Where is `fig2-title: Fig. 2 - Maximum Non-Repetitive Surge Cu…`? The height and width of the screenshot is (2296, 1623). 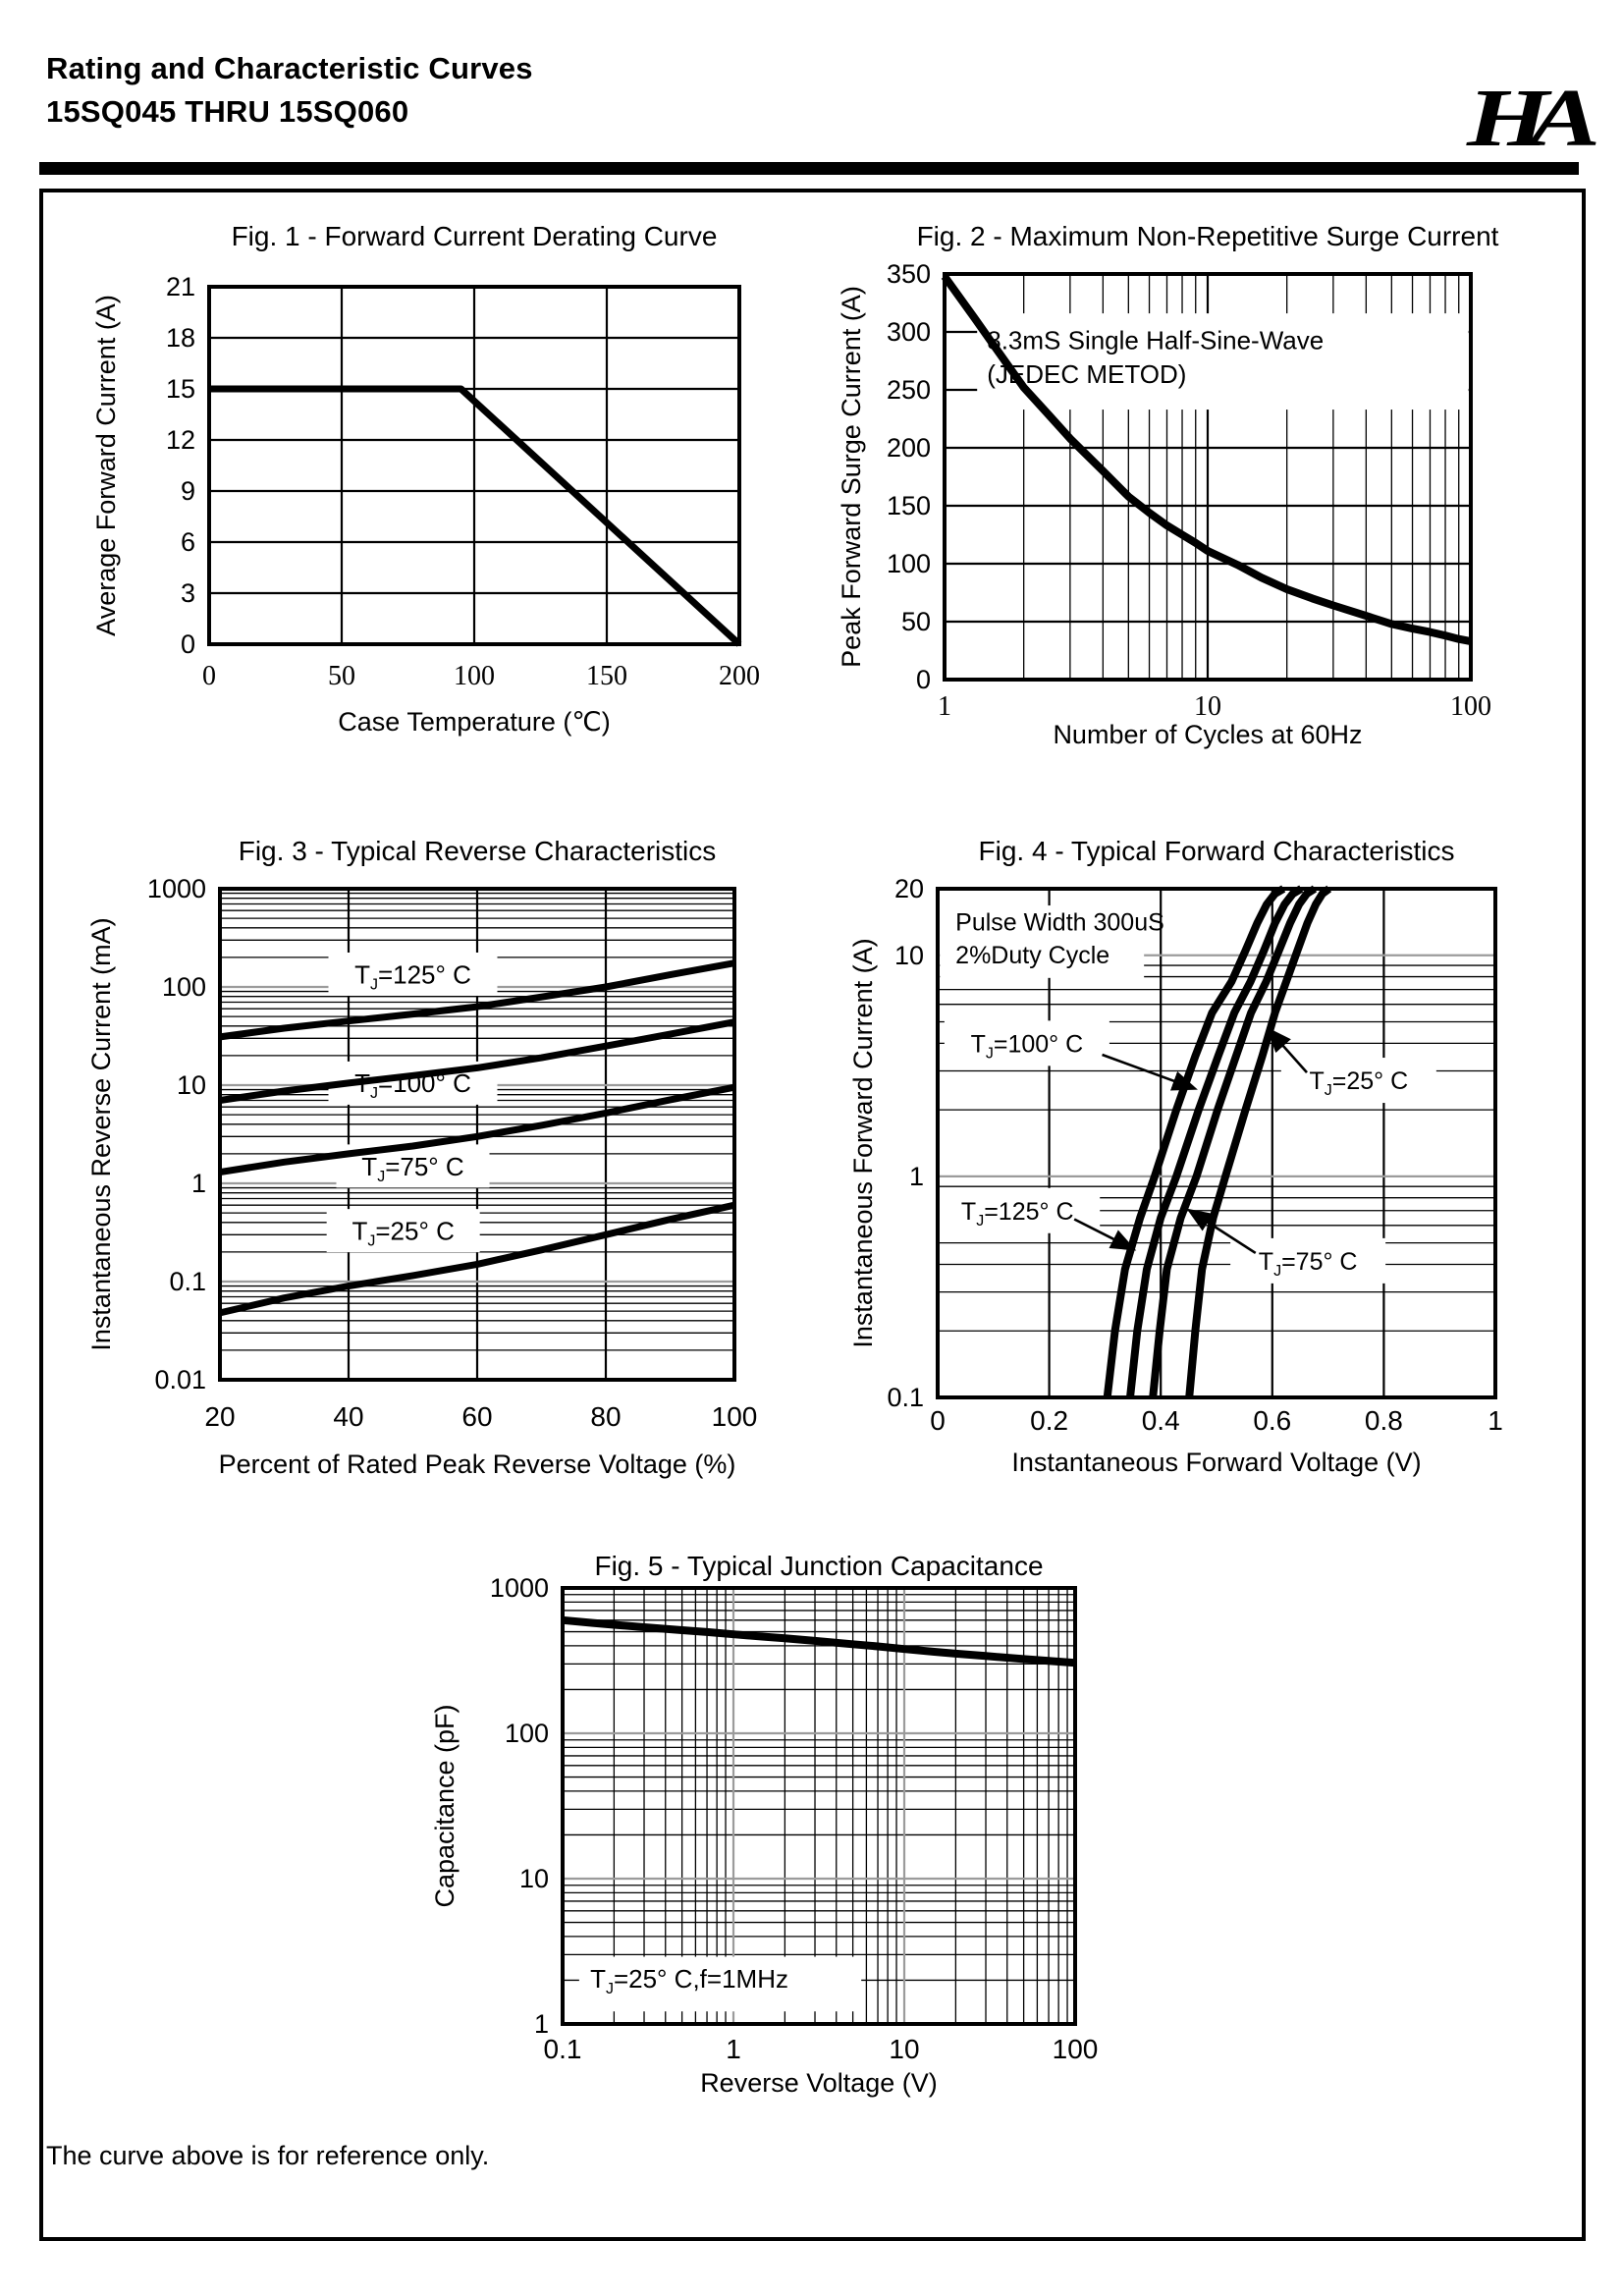 fig2-title: Fig. 2 - Maximum Non-Repetitive Surge Cu… is located at coordinates (1208, 236).